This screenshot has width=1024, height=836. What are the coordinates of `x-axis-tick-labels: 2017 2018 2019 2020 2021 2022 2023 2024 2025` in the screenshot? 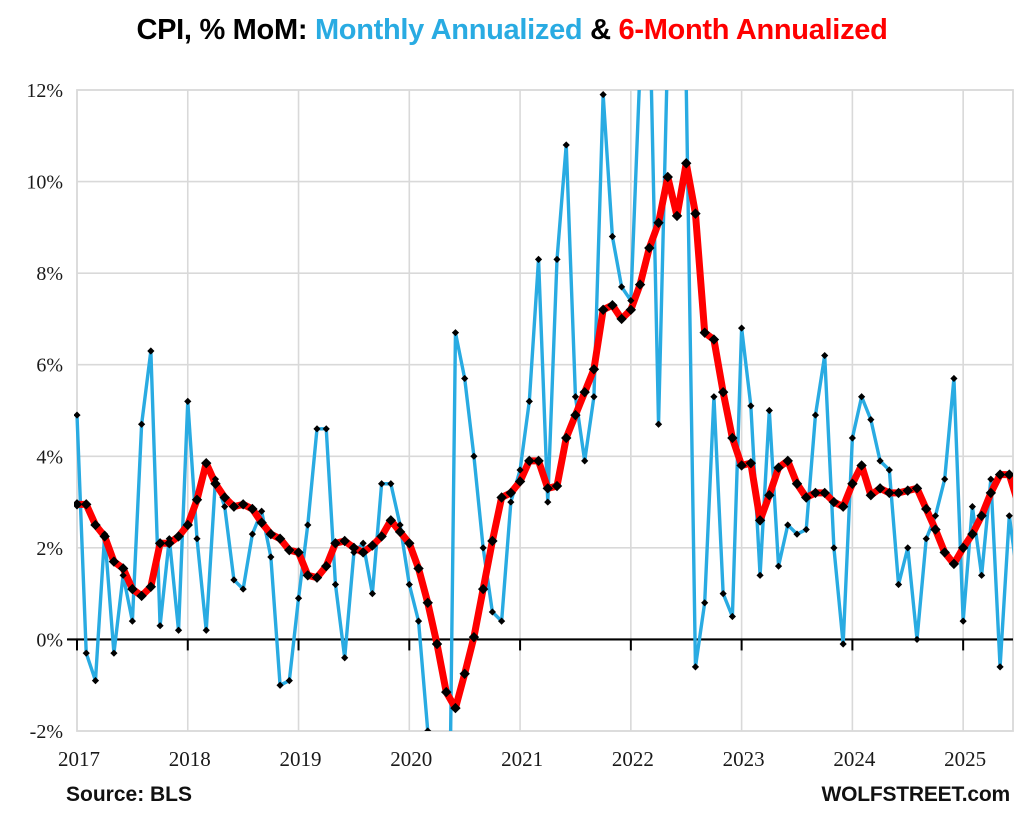 It's located at (522, 759).